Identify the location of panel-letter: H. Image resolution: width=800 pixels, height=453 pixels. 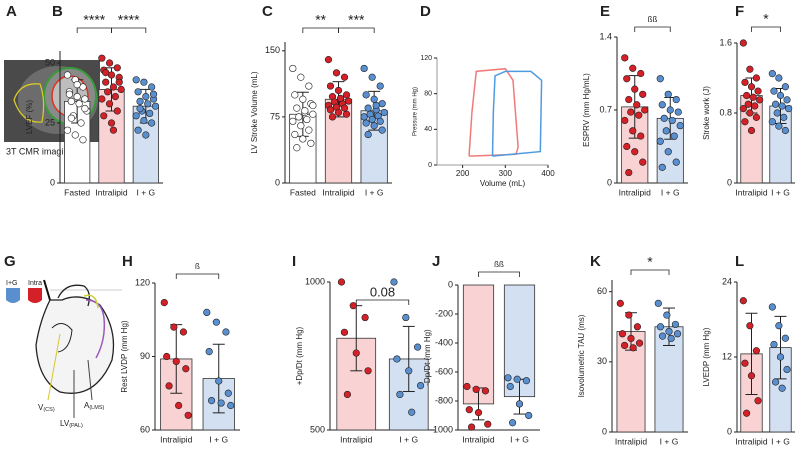
(127, 261).